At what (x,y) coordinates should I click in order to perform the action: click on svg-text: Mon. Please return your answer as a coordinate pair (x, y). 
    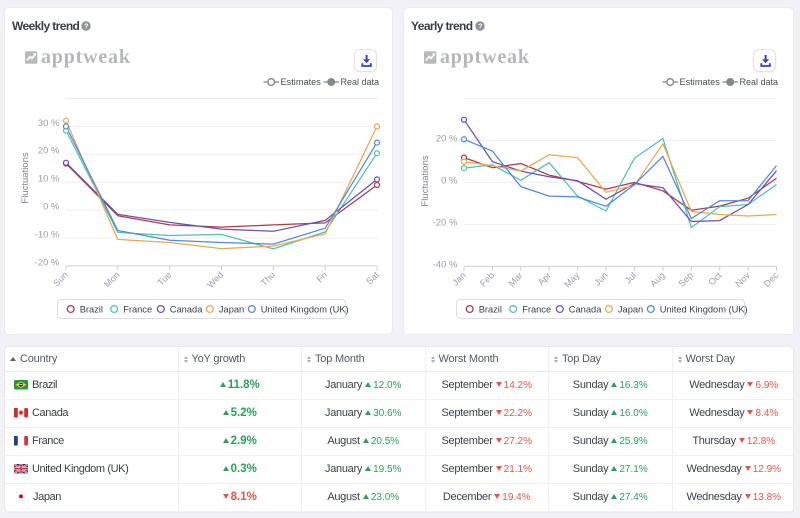
    Looking at the image, I should click on (112, 280).